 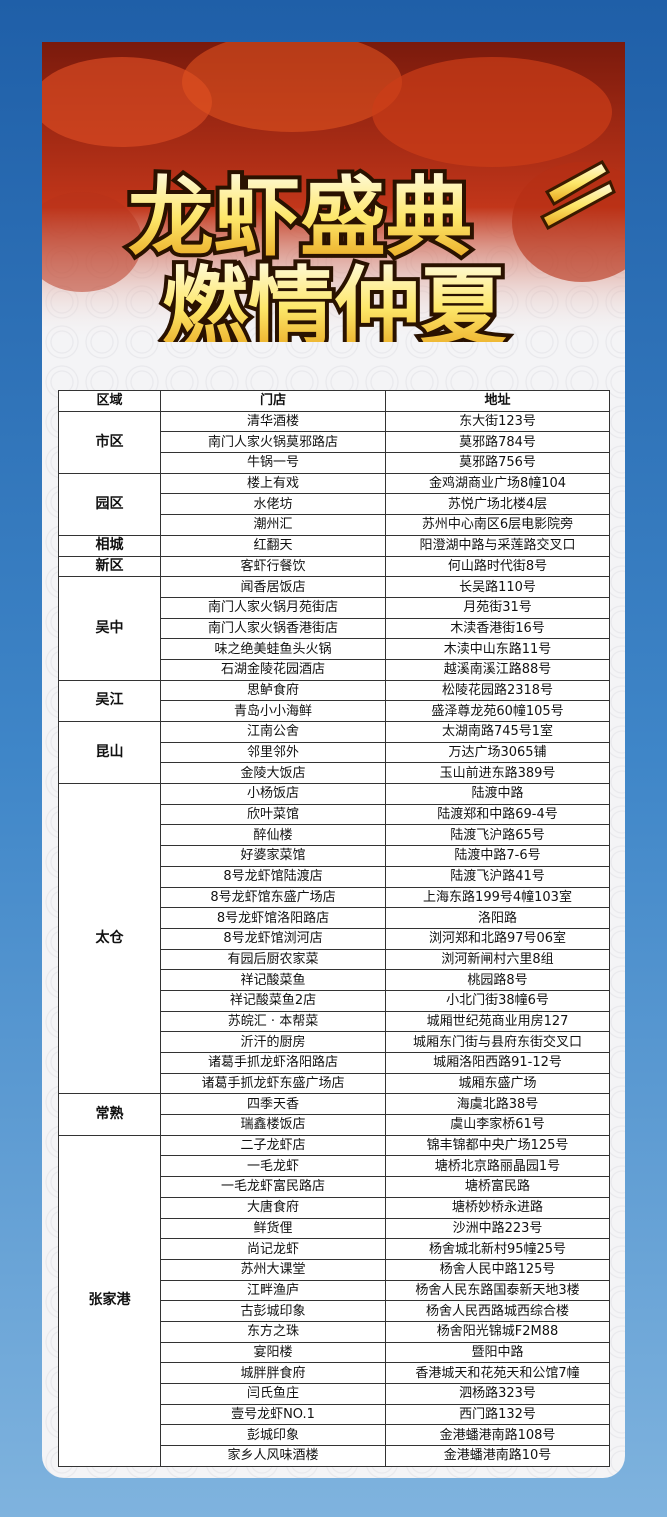 What do you see at coordinates (109, 566) in the screenshot?
I see `region-cell: 新区` at bounding box center [109, 566].